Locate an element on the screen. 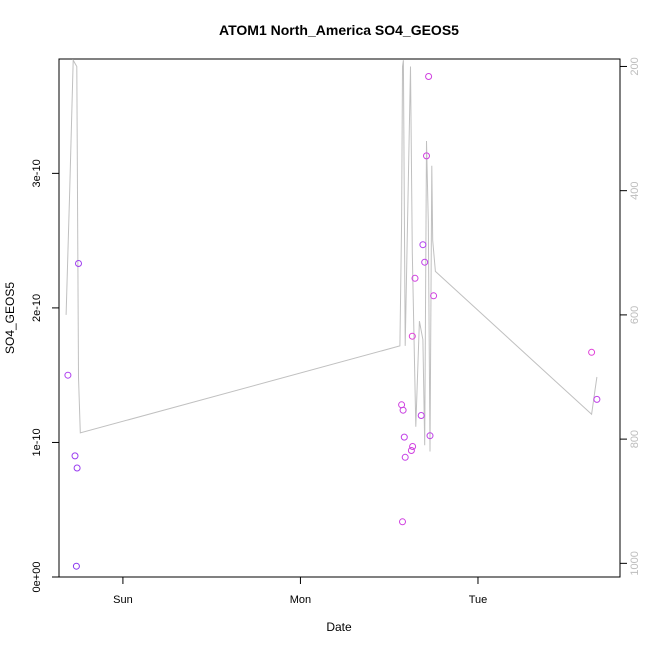  y-tick-label: 0e+00 is located at coordinates (37, 577).